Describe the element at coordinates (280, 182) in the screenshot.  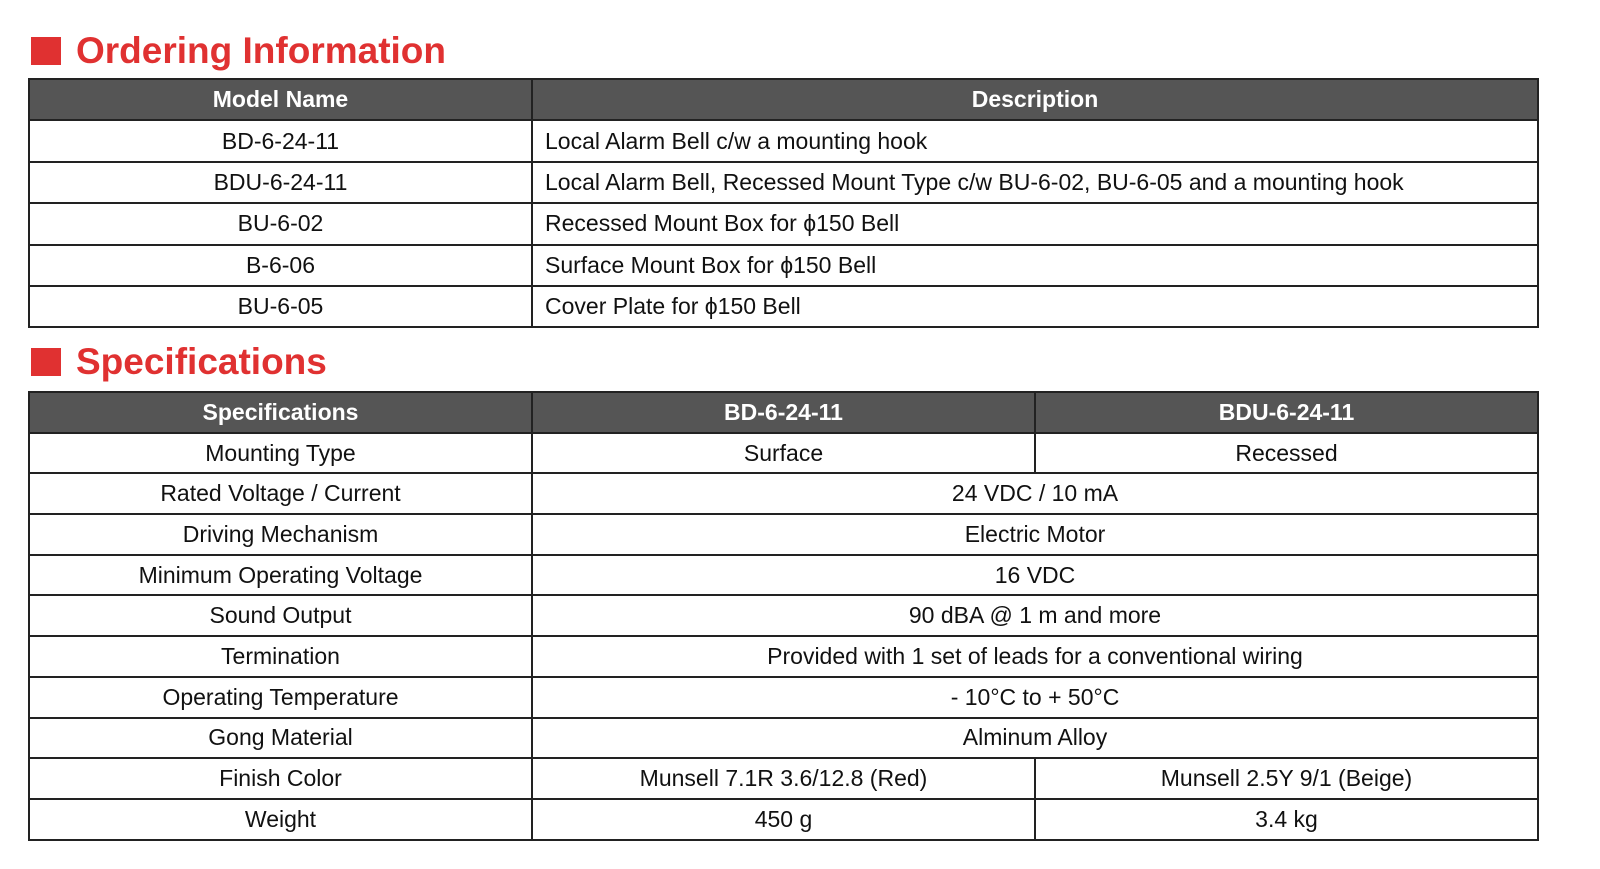
I see `model-name-cell: BDU-6-24-11` at that location.